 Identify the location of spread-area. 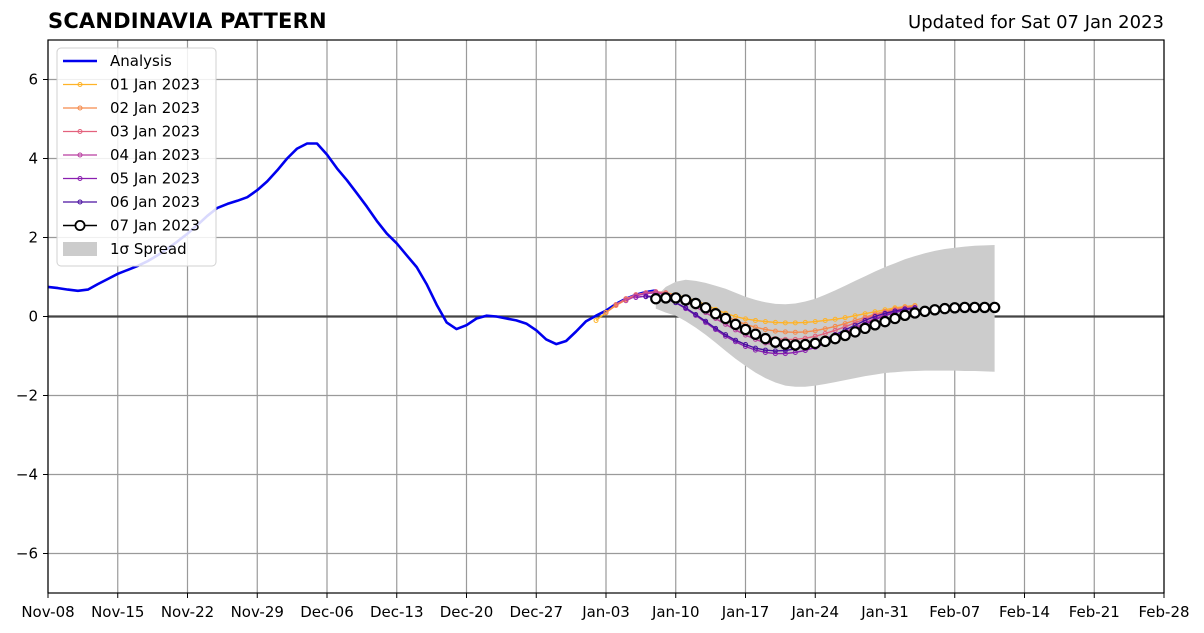
(825, 316).